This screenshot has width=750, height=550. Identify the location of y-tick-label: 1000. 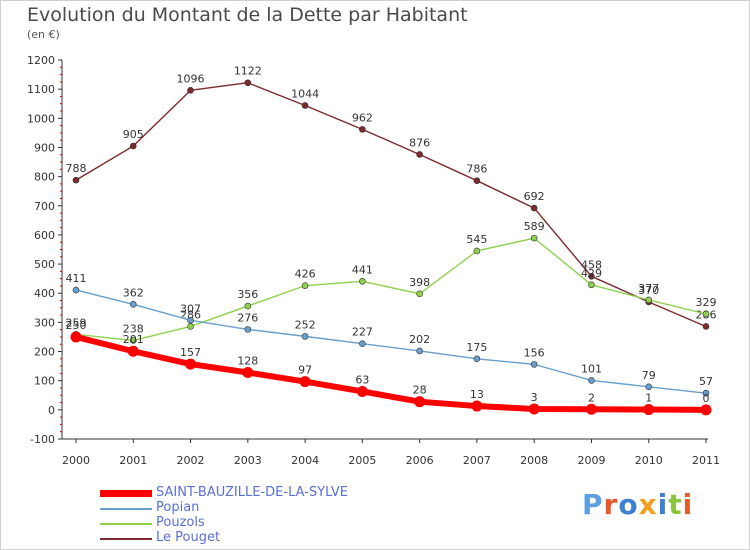
(41, 118).